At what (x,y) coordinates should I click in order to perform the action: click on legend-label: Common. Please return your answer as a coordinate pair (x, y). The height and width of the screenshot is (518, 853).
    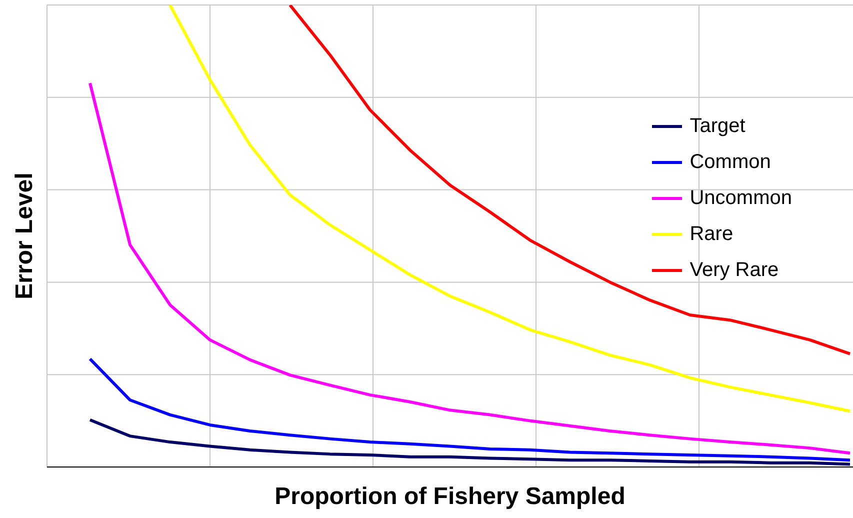
    Looking at the image, I should click on (730, 162).